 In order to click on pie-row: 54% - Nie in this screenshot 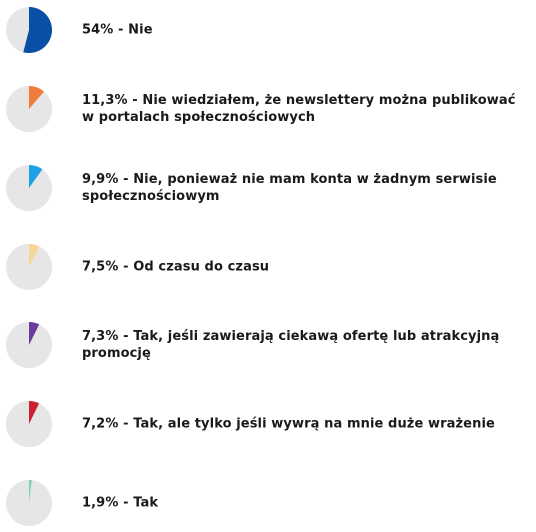, I will do `click(268, 30)`.